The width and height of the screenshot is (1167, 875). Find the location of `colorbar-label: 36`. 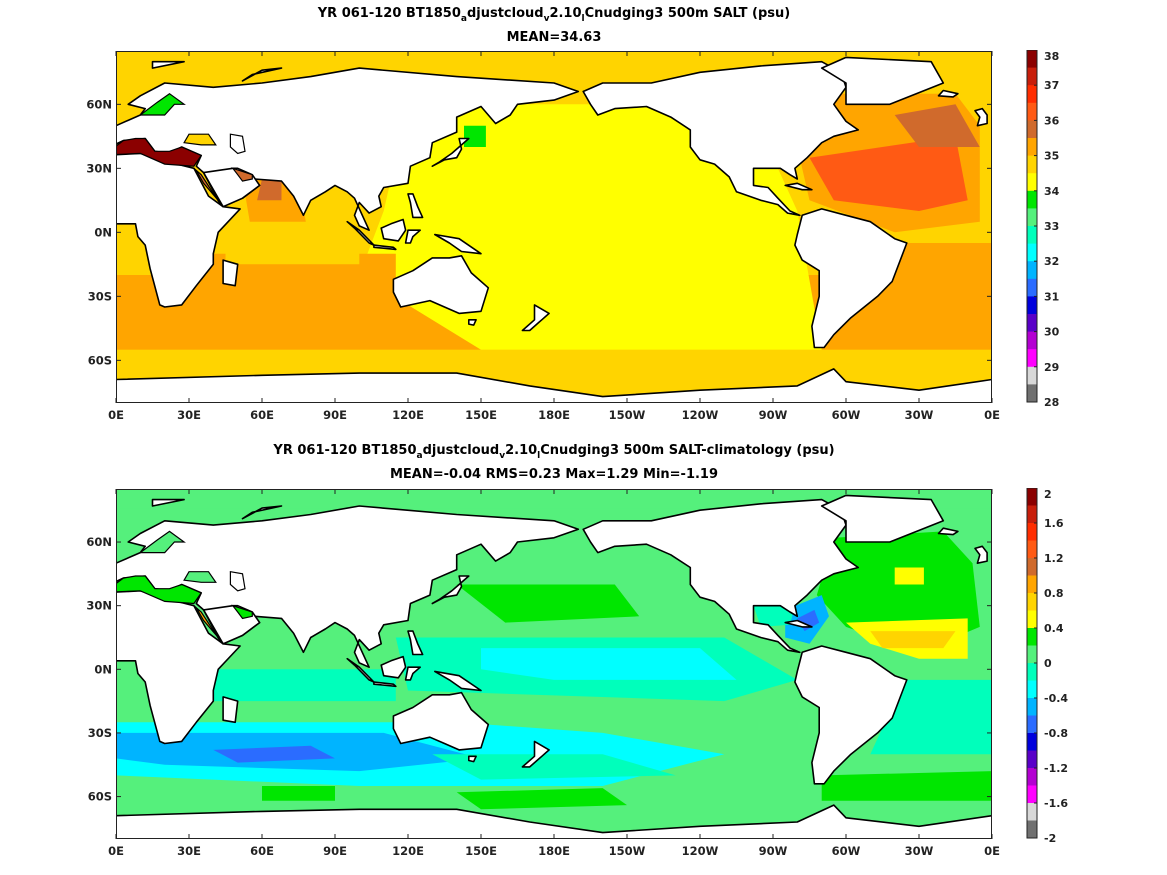

colorbar-label: 36 is located at coordinates (1052, 120).